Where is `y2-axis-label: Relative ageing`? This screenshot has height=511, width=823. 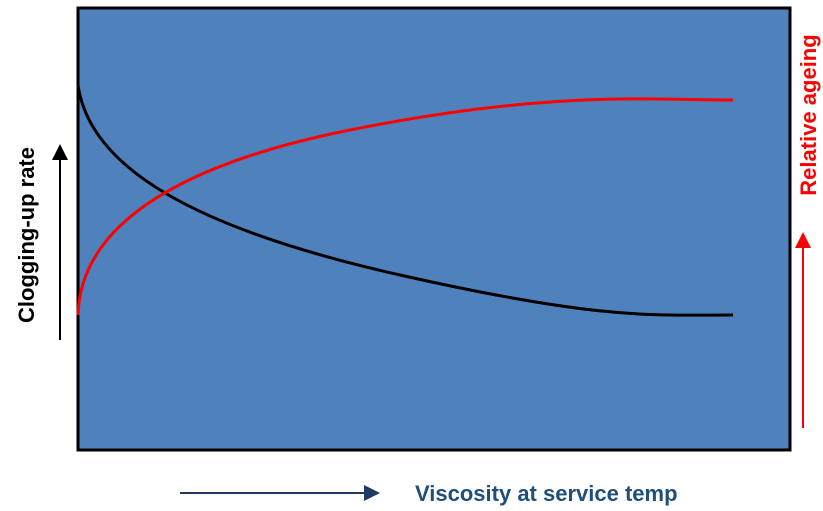
y2-axis-label: Relative ageing is located at coordinates (808, 114).